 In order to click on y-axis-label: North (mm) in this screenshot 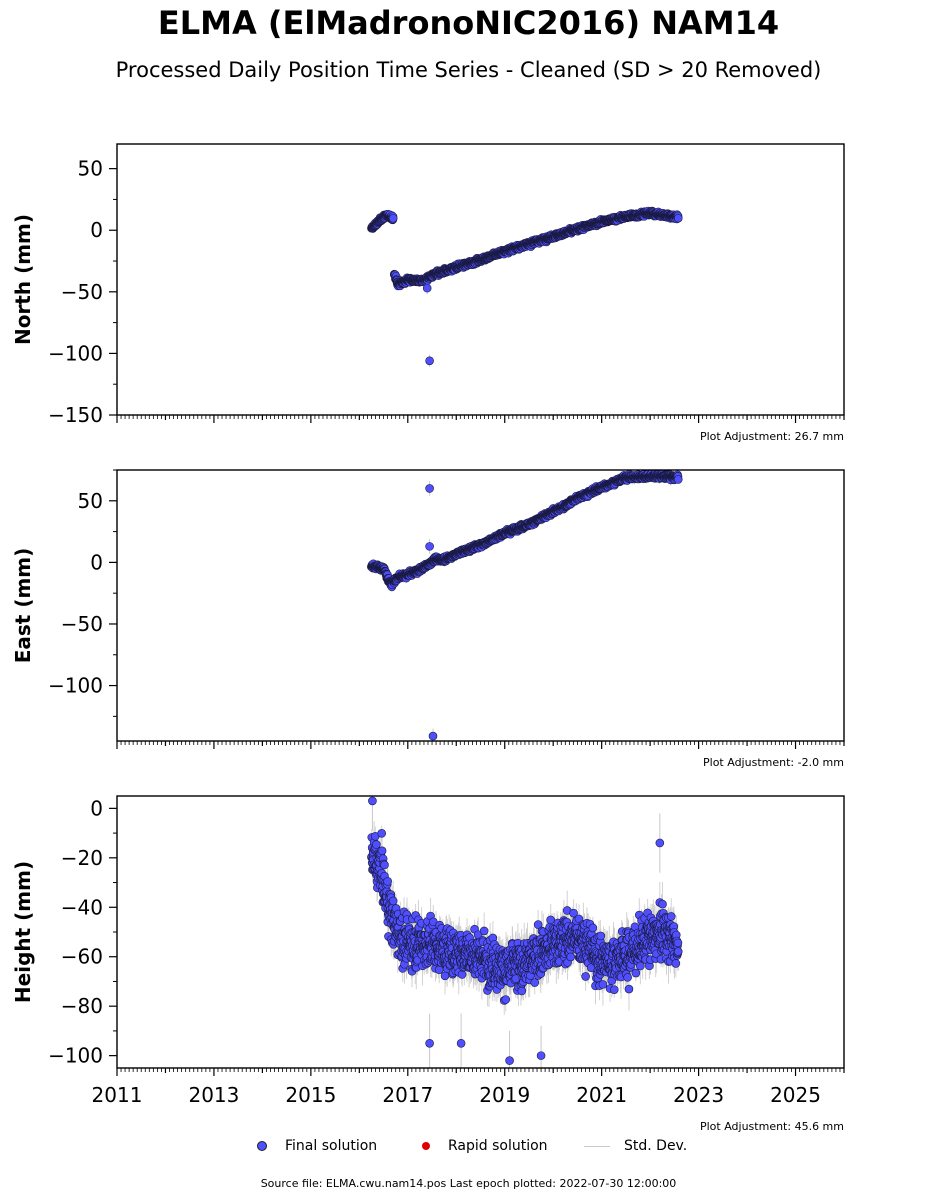, I will do `click(23, 279)`.